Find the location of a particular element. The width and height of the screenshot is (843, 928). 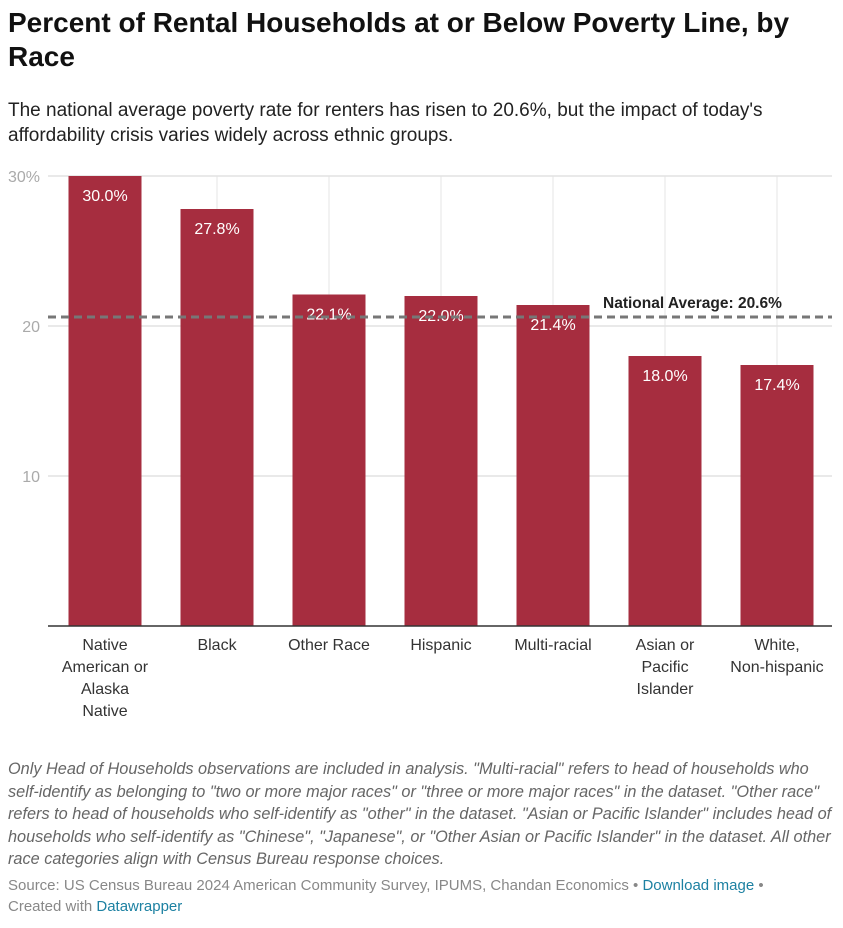

y-tick-label: 20 is located at coordinates (31, 327).